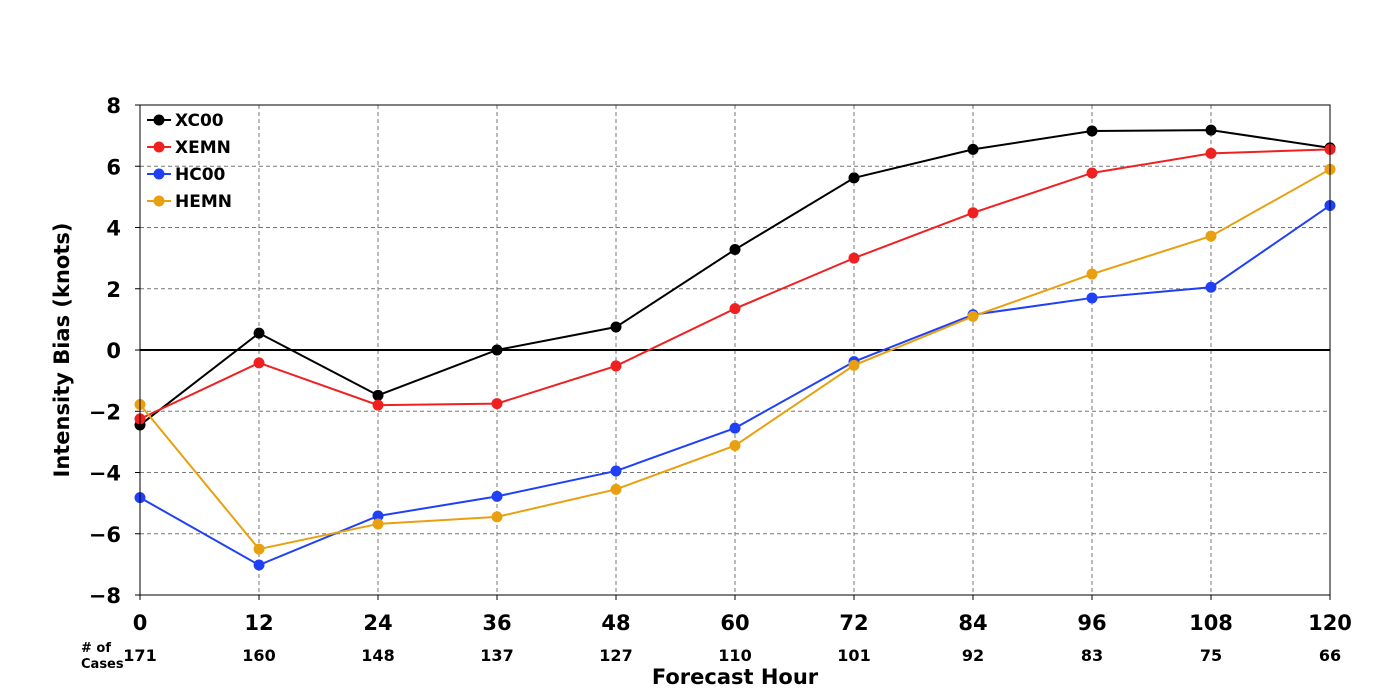 The width and height of the screenshot is (1400, 700). Describe the element at coordinates (102, 664) in the screenshot. I see `cases-title-line2: Cases` at that location.